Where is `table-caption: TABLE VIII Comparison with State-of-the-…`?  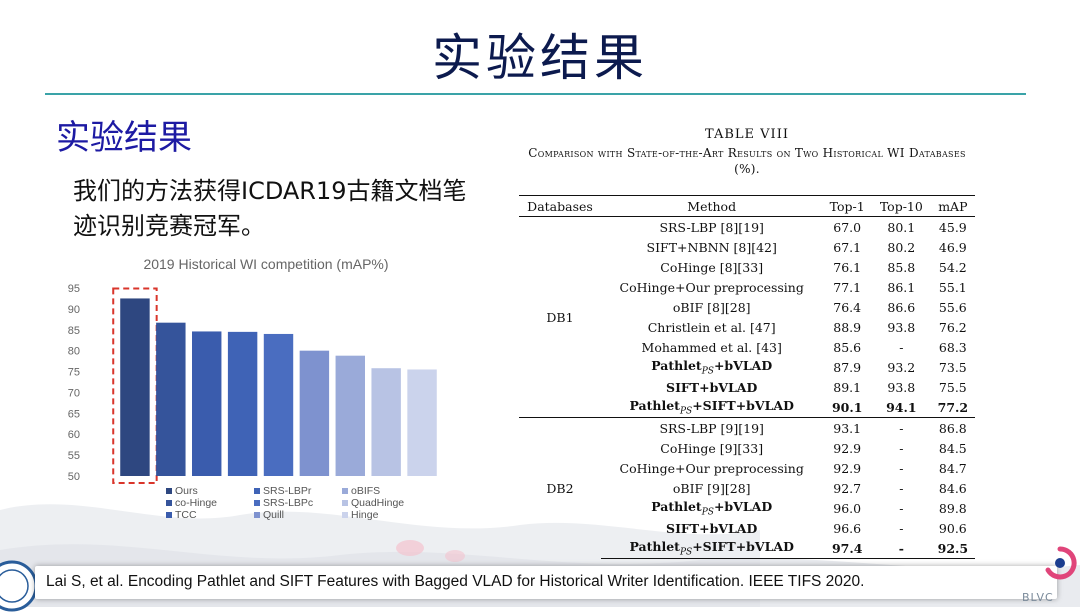
table-caption: TABLE VIII Comparison with State-of-the-… is located at coordinates (747, 152).